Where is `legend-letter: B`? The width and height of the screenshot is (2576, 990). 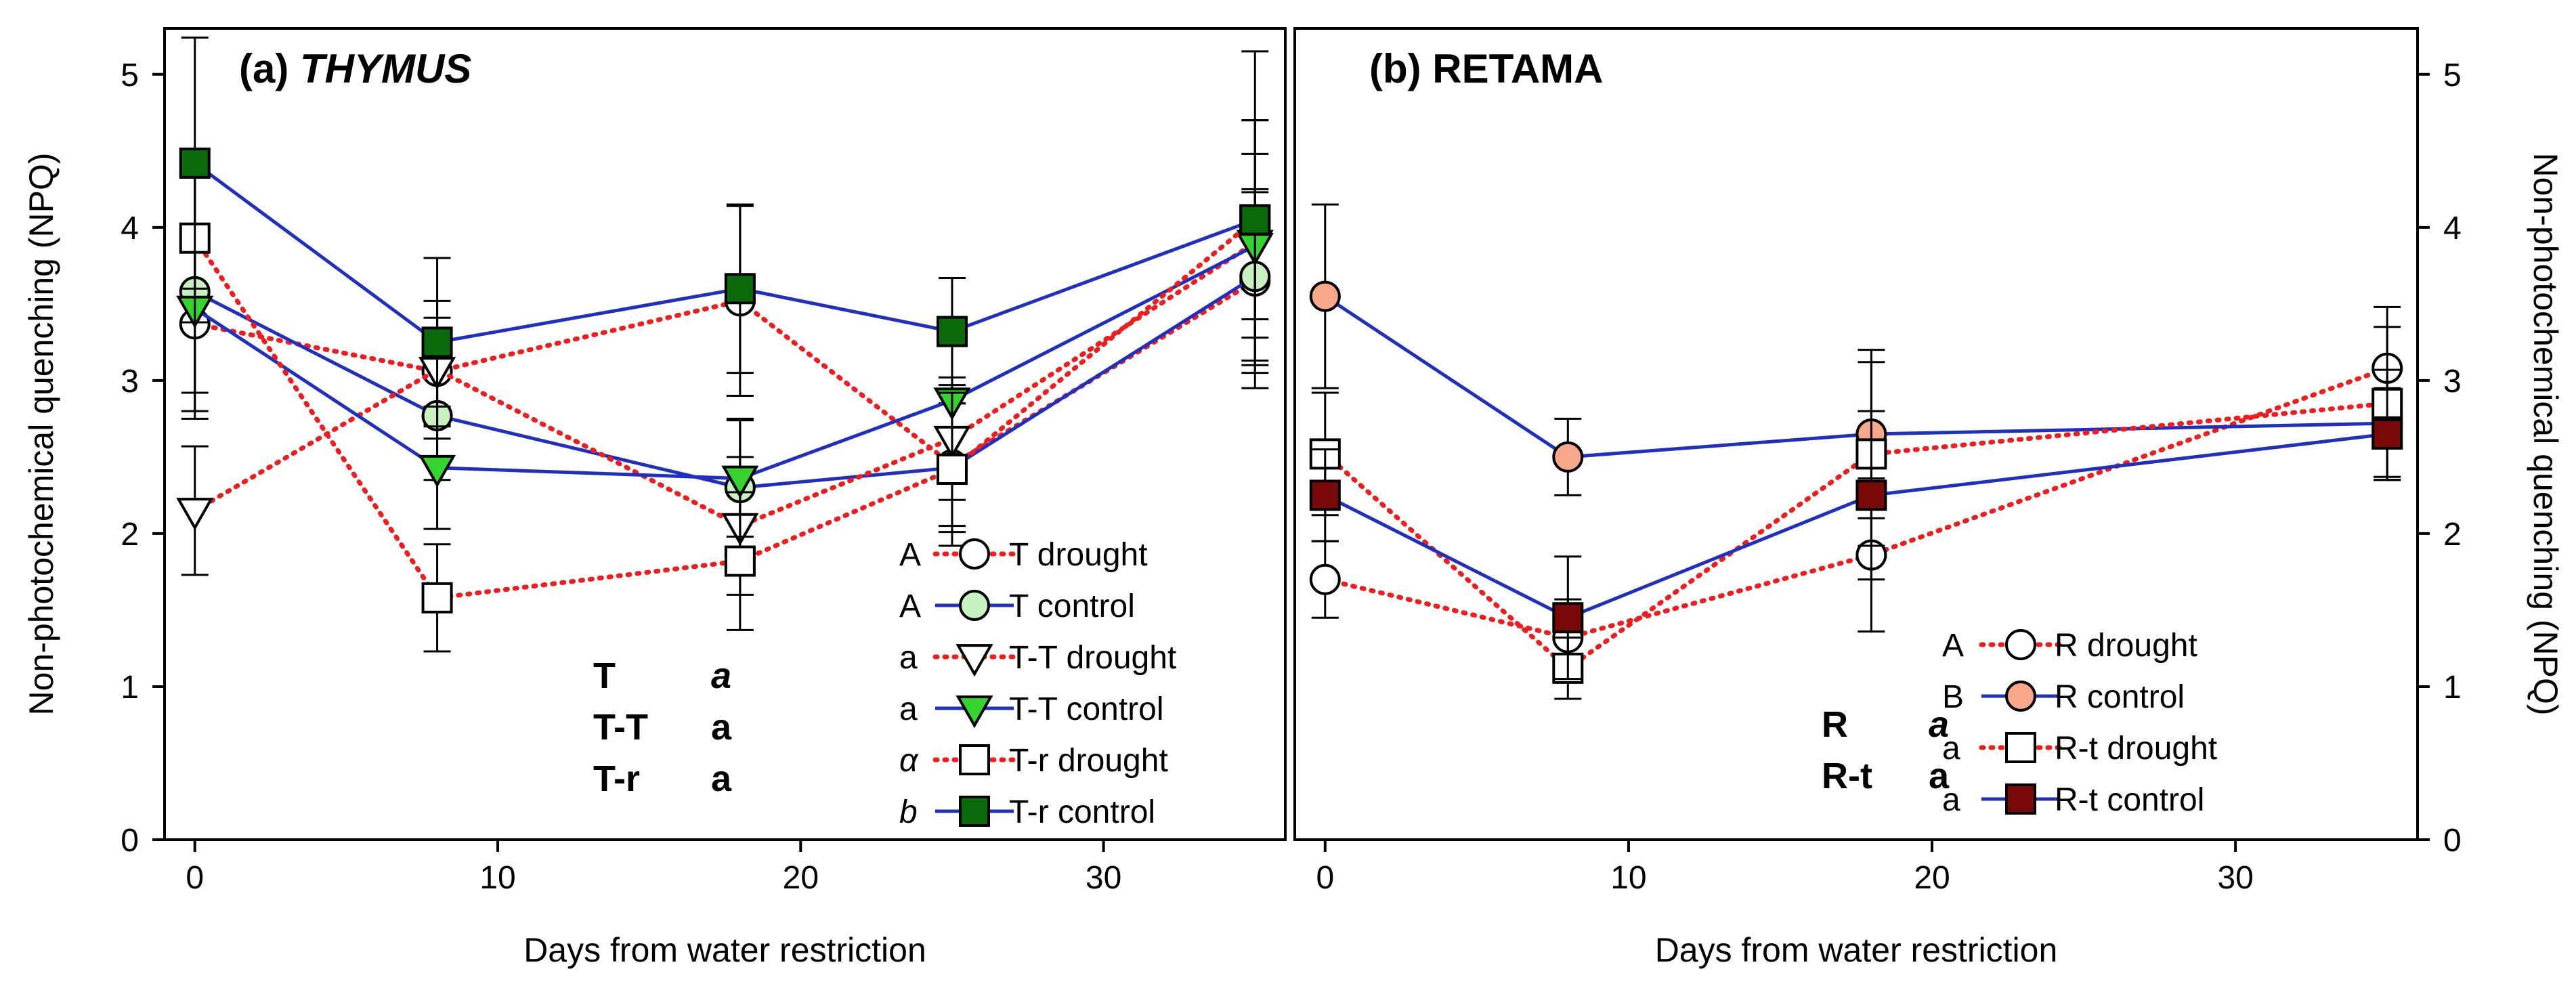 legend-letter: B is located at coordinates (1953, 697).